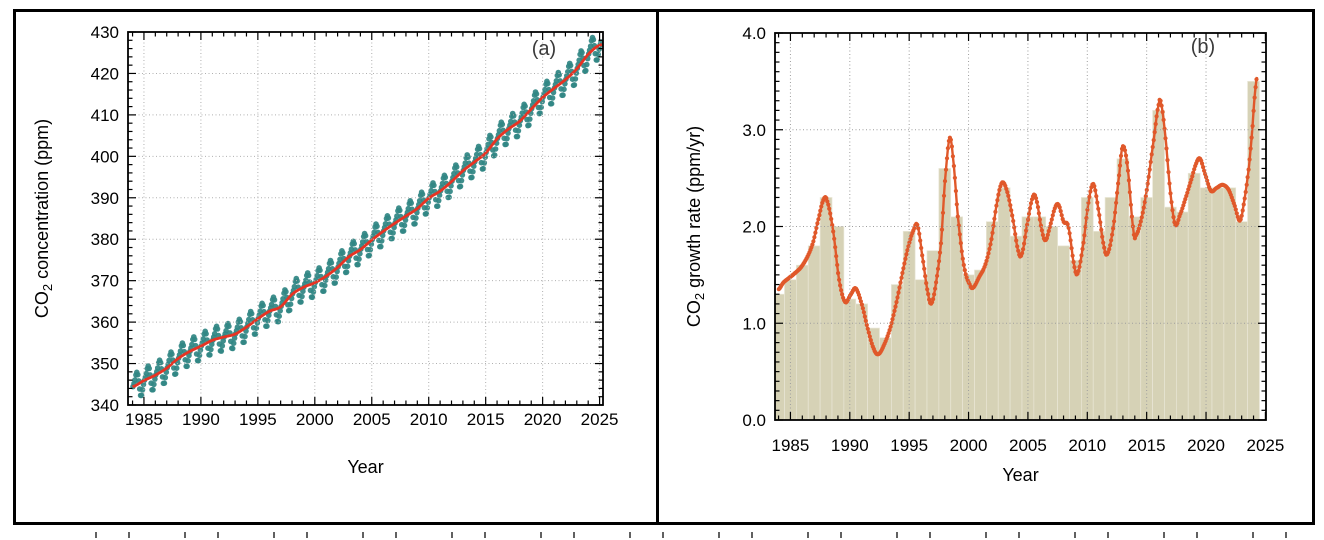  What do you see at coordinates (544, 49) in the screenshot?
I see `panel-a-label: (a)` at bounding box center [544, 49].